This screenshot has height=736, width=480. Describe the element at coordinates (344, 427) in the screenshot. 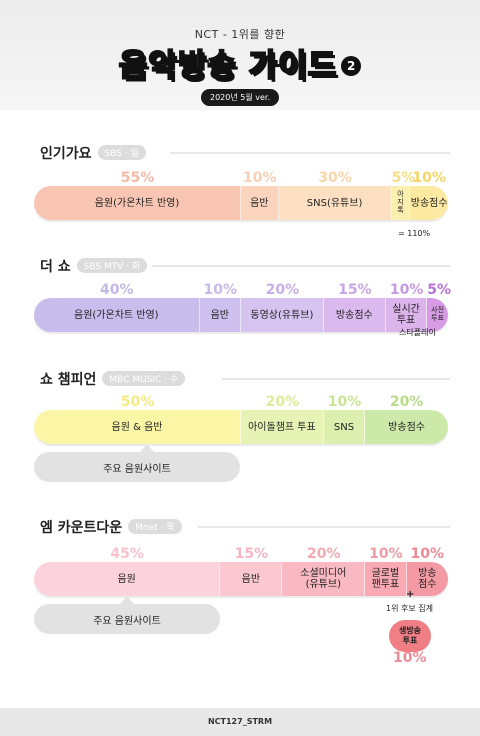

I see `bar-segment: SNS` at that location.